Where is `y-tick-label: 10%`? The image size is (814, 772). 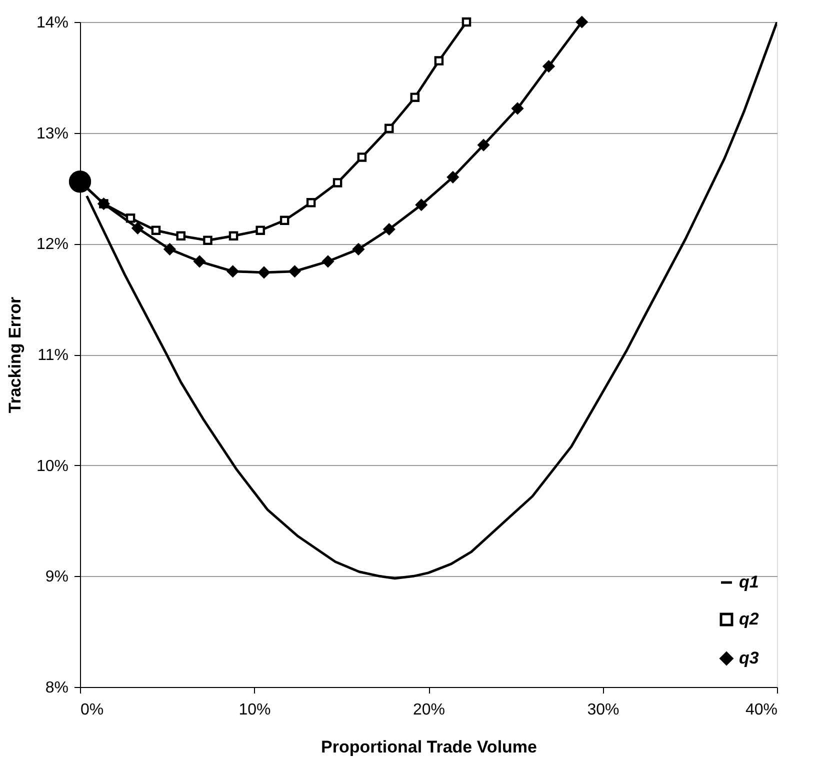
y-tick-label: 10% is located at coordinates (52, 466).